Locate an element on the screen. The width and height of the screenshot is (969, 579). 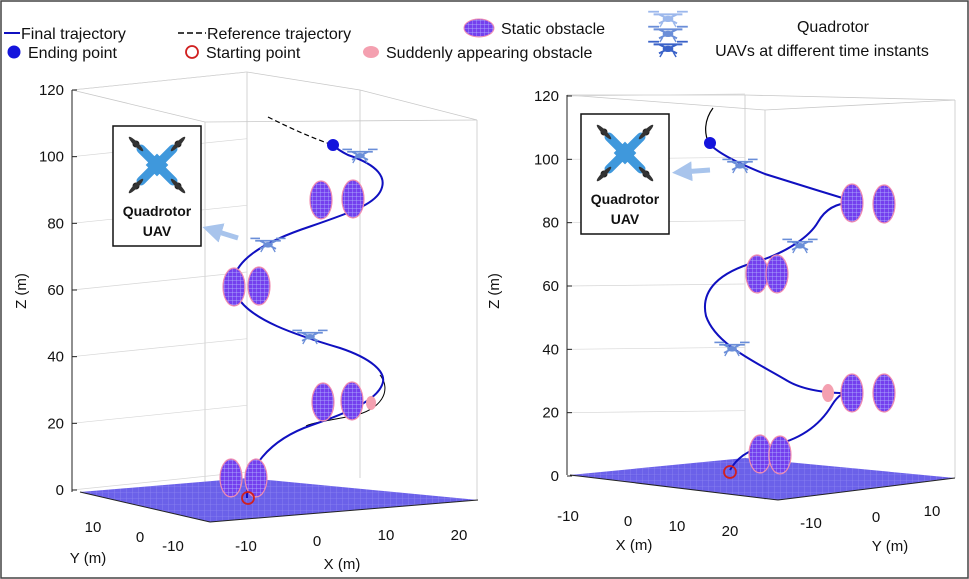
right-z-tick-labels: 0 20 40 60 80 100 120 is located at coordinates (546, 286).